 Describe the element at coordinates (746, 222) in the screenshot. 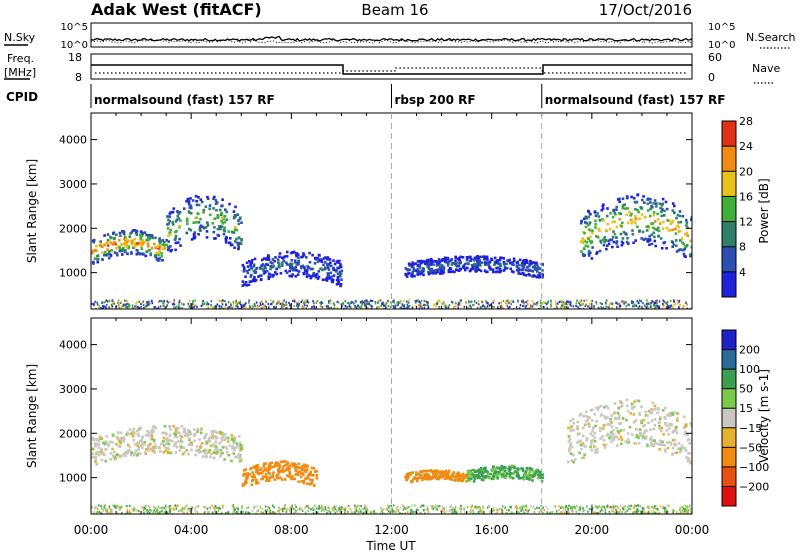

I see `colorbar-tick-label: 12` at that location.